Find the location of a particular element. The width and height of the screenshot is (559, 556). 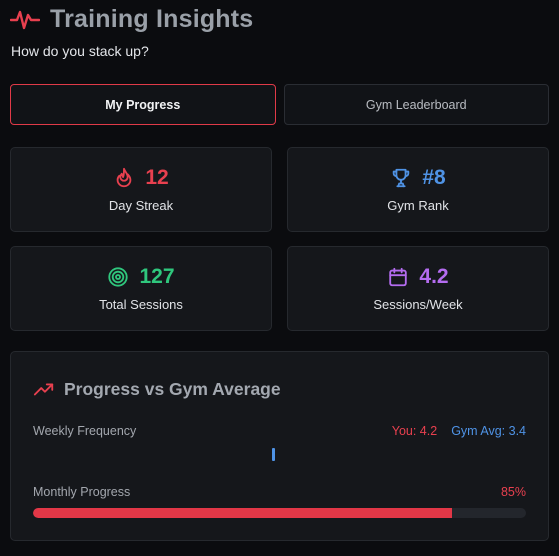

stat-label: Sessions/Week is located at coordinates (418, 304).